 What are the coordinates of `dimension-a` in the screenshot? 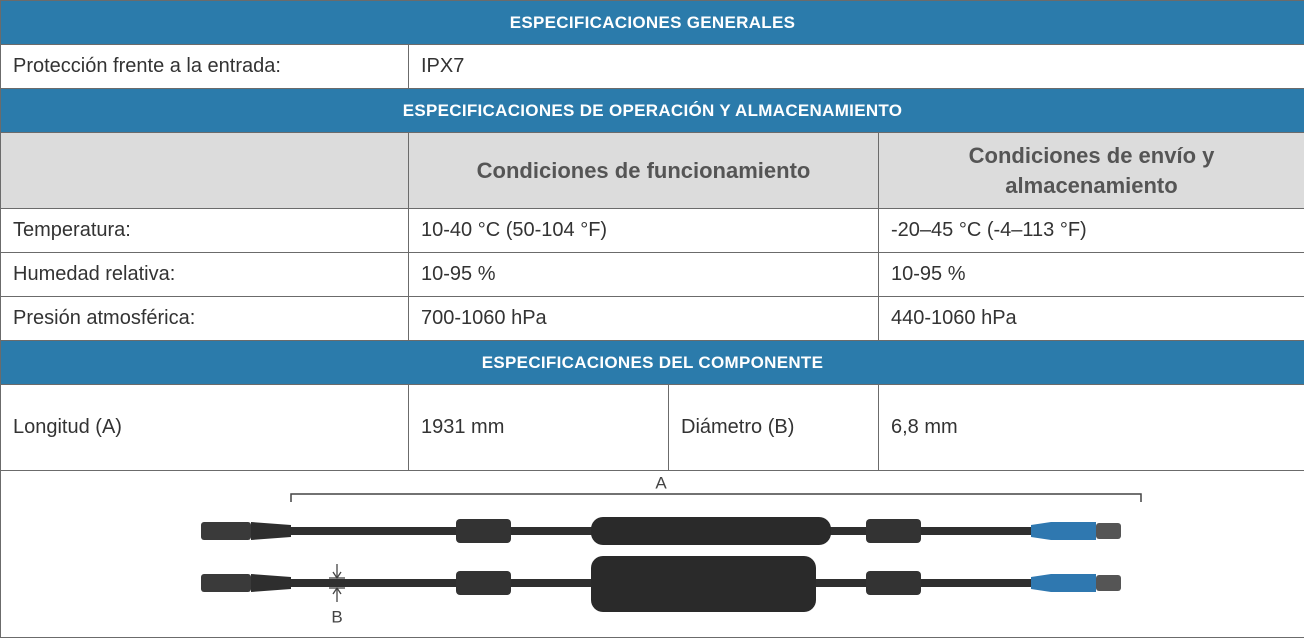 It's located at (716, 498).